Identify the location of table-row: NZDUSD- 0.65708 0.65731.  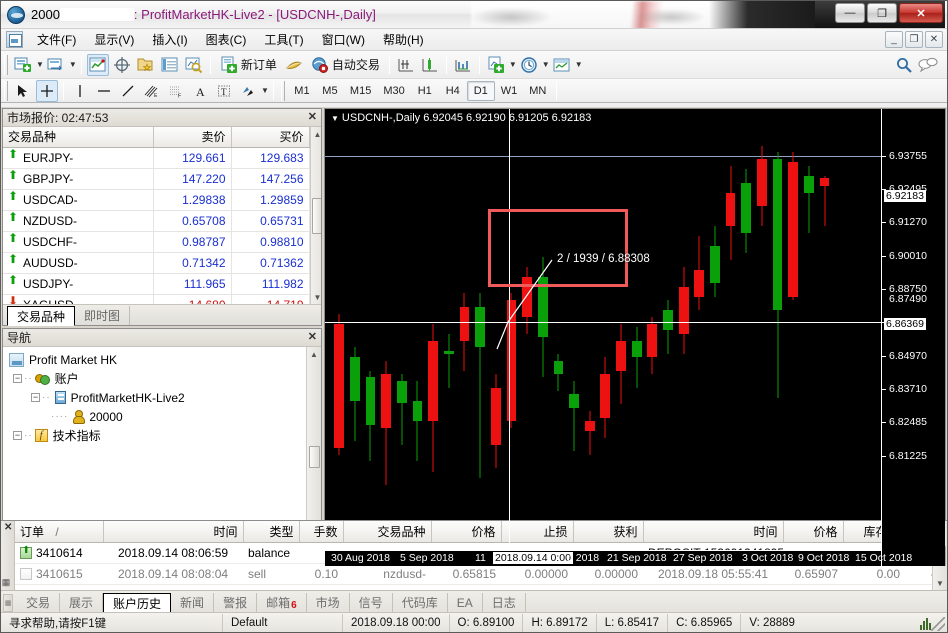
(156, 221).